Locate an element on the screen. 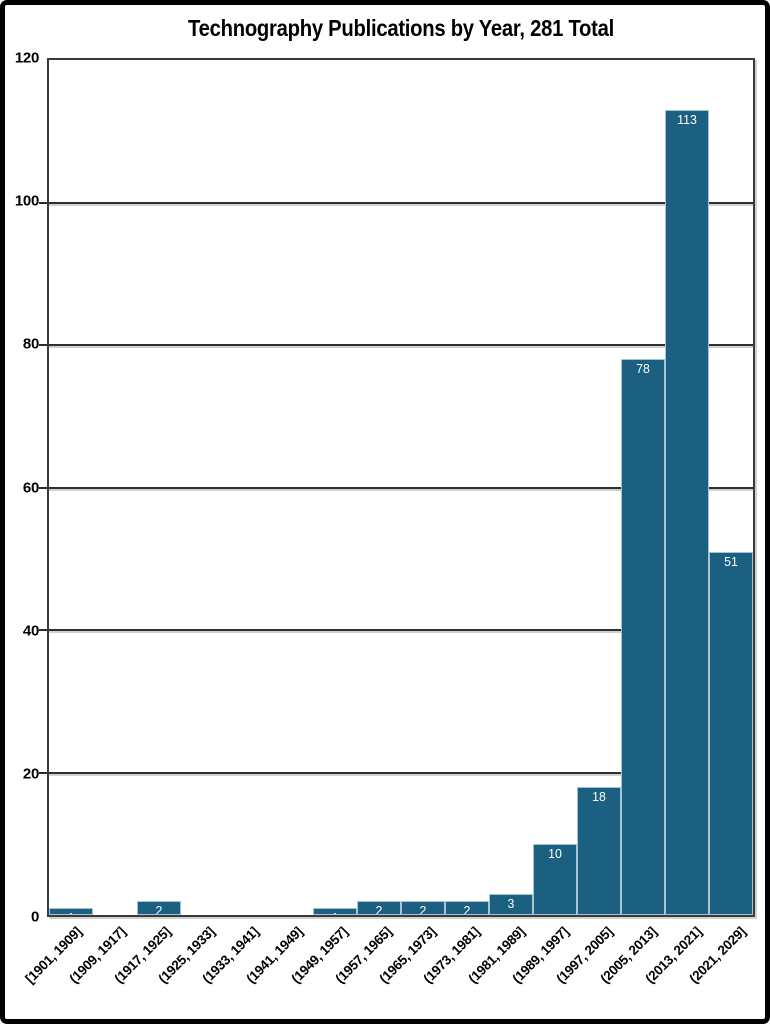 The width and height of the screenshot is (770, 1024). x-axis-tick-label: (1917, 1925] is located at coordinates (142, 955).